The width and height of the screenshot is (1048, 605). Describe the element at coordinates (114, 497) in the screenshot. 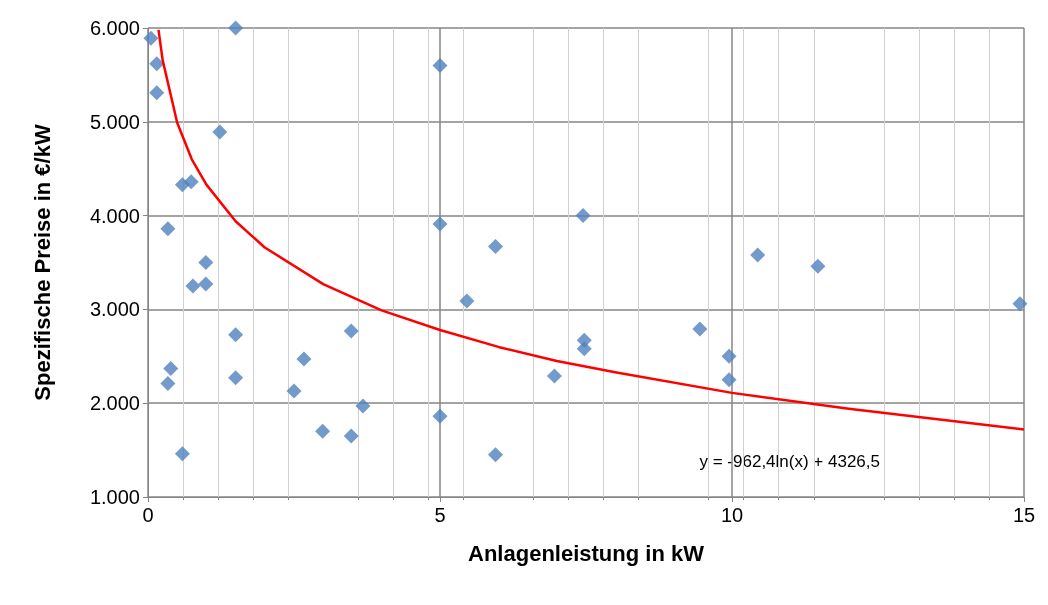

I see `y-tick-label: 1.000` at that location.